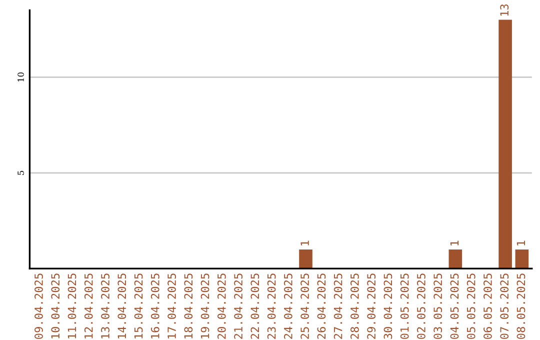 The width and height of the screenshot is (540, 340). What do you see at coordinates (38, 306) in the screenshot?
I see `x-tick-label: 09.04.2025` at bounding box center [38, 306].